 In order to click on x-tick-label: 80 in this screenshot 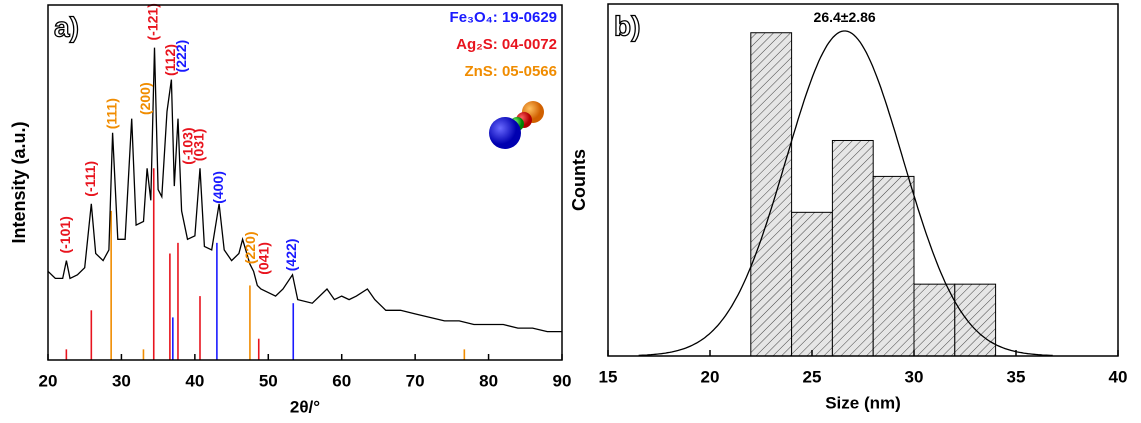, I will do `click(488, 380)`.